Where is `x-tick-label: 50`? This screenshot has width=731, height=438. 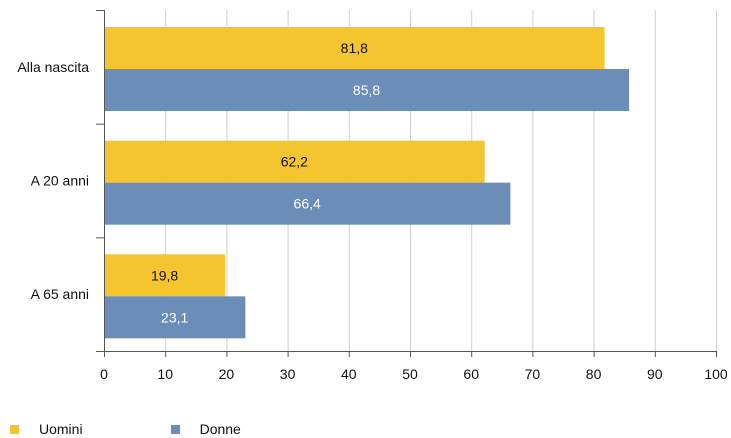 x-tick-label: 50 is located at coordinates (410, 374).